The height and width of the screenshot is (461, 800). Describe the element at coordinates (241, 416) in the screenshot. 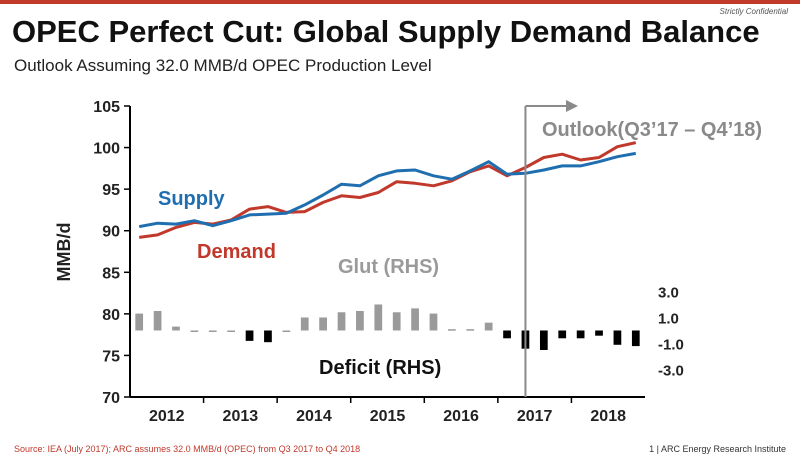

I see `x-tick-label: 2013` at that location.